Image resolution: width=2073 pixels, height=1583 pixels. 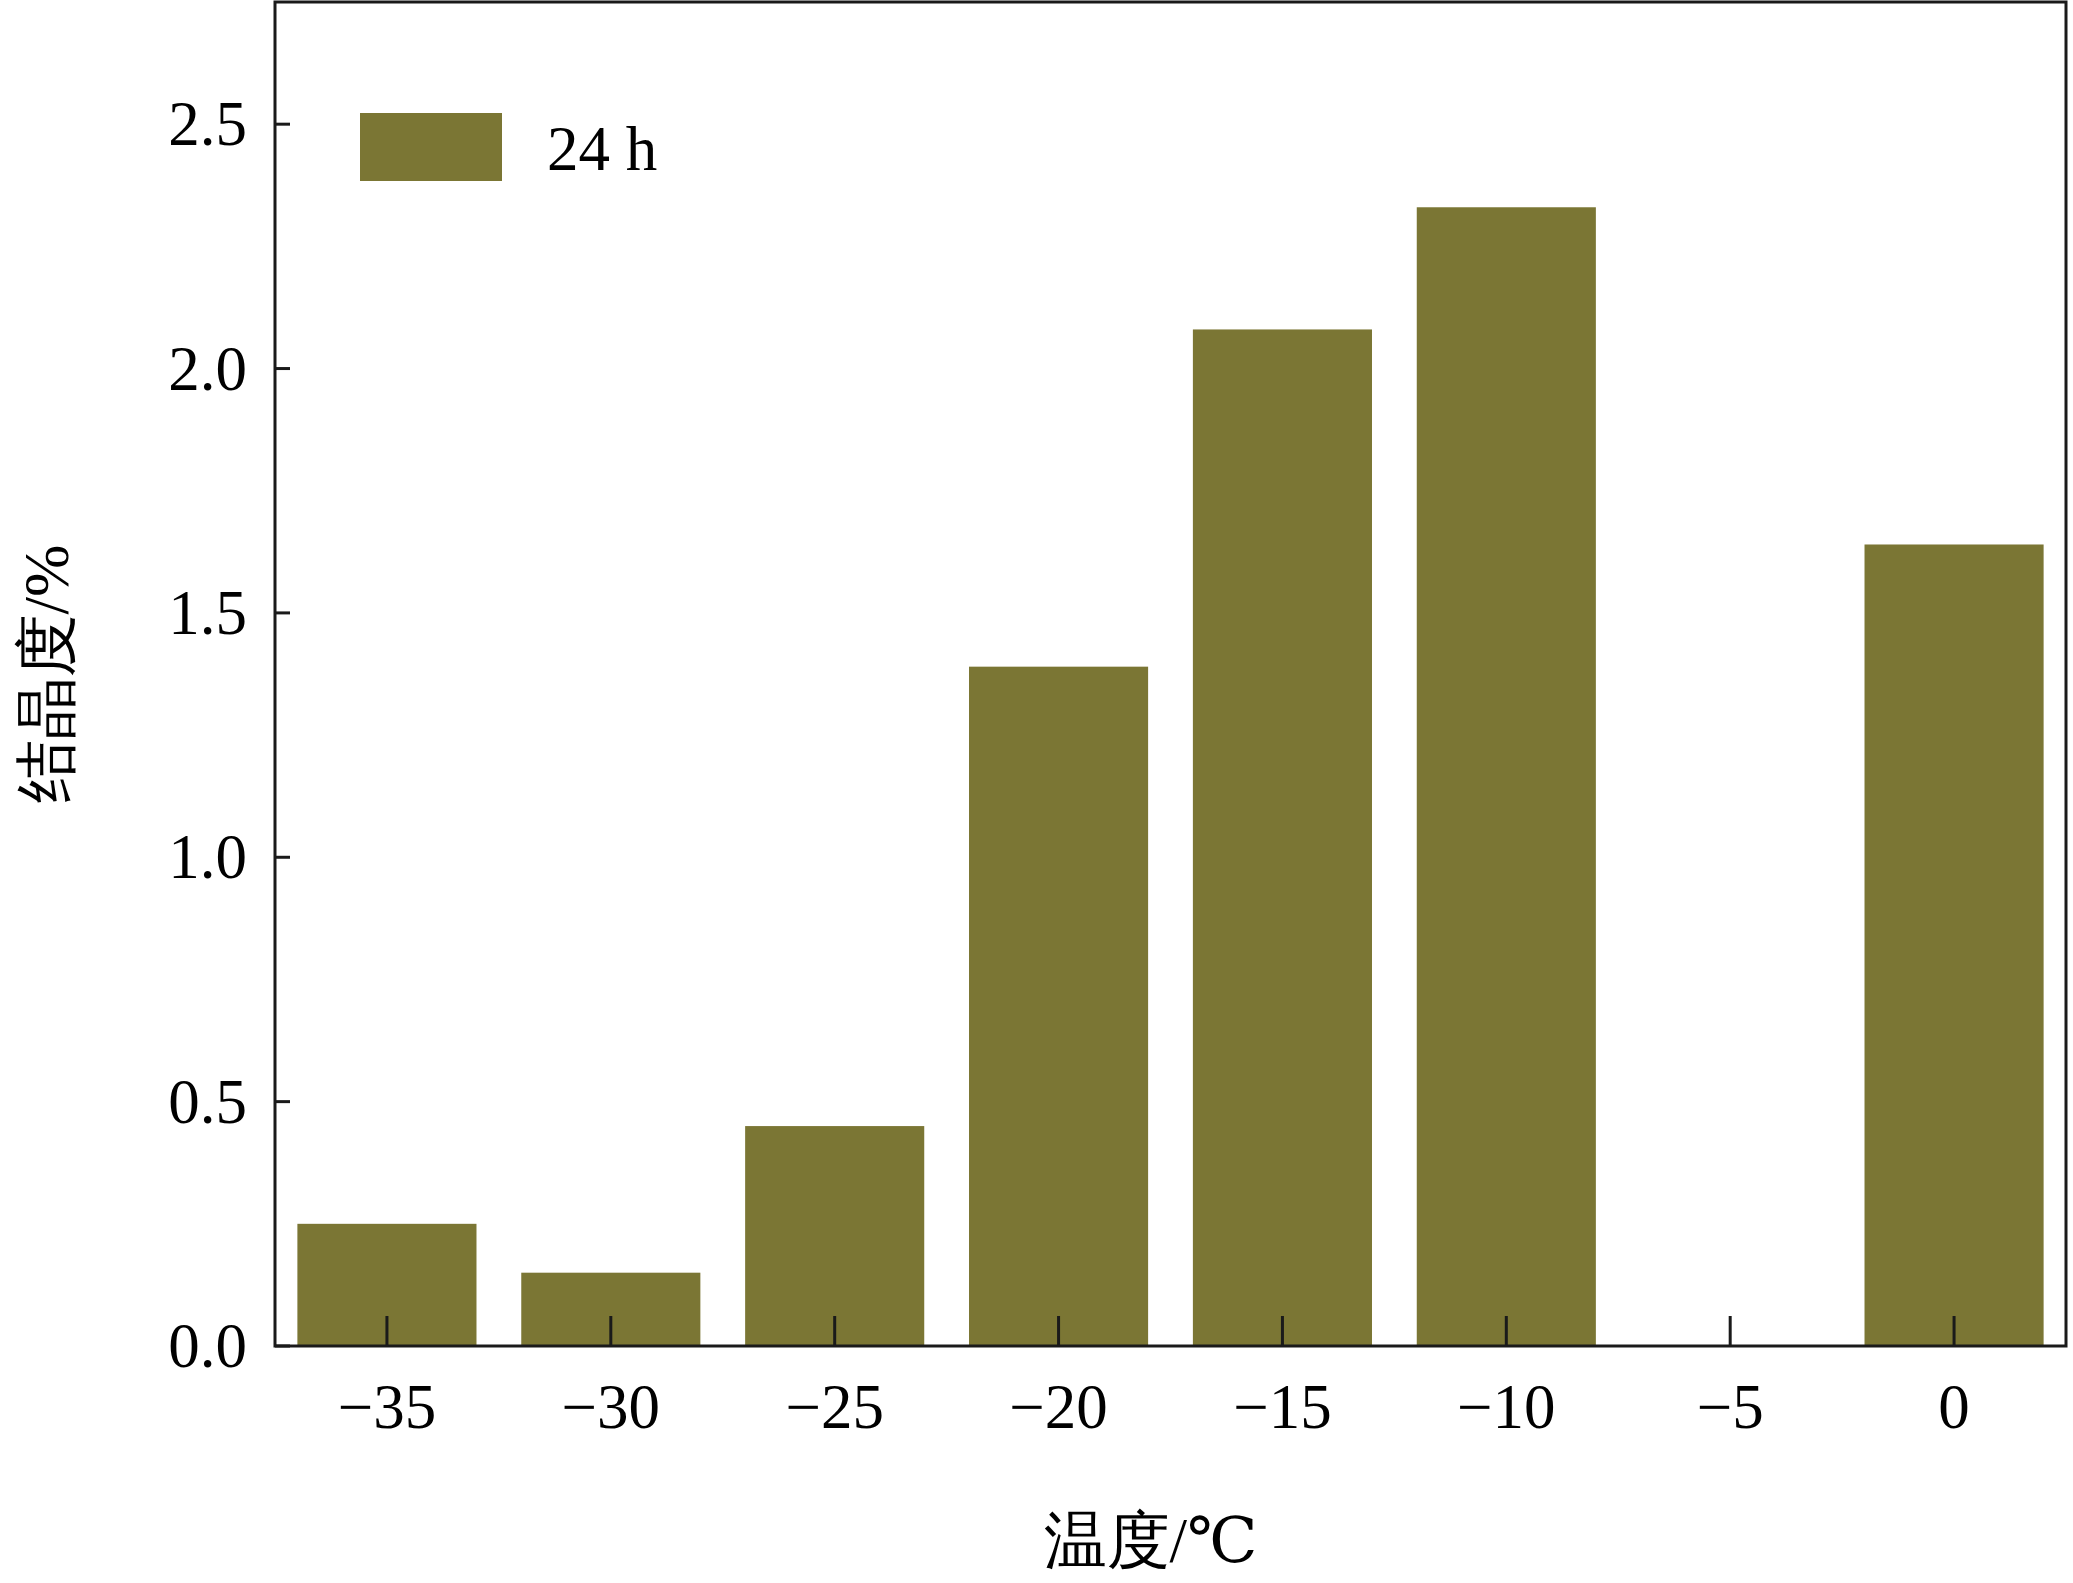 I want to click on x-axis-title: 温度/℃, so click(x=1150, y=1541).